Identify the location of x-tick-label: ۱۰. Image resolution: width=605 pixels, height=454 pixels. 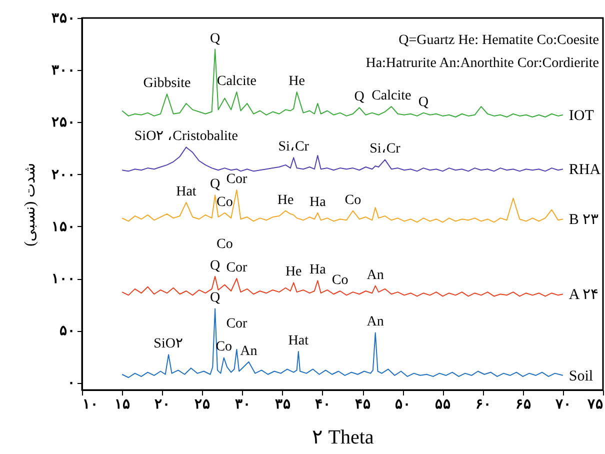
(90, 405).